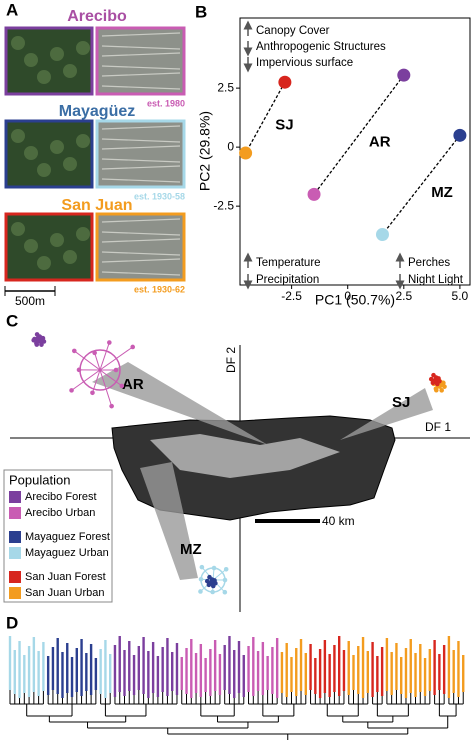 This screenshot has height=751, width=474. What do you see at coordinates (293, 31) in the screenshot?
I see `annotation: Canopy Cover` at bounding box center [293, 31].